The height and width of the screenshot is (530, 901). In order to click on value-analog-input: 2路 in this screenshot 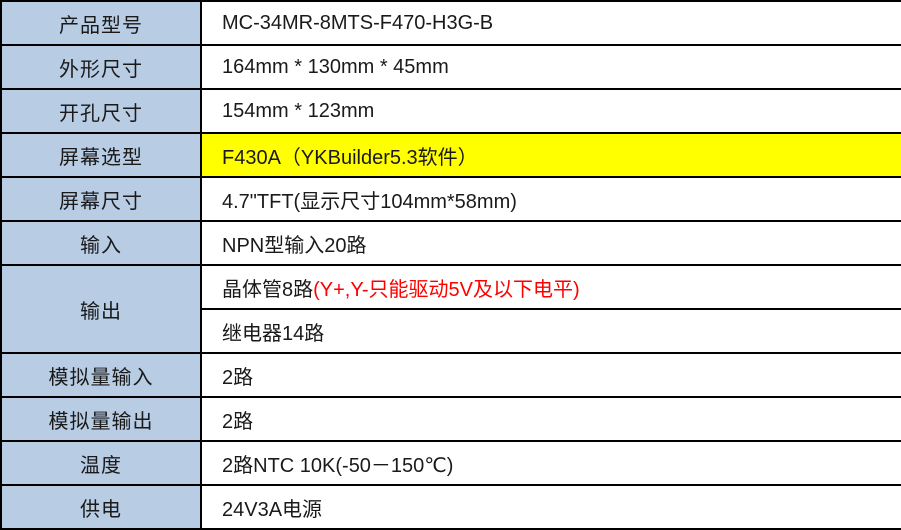, I will do `click(550, 375)`.